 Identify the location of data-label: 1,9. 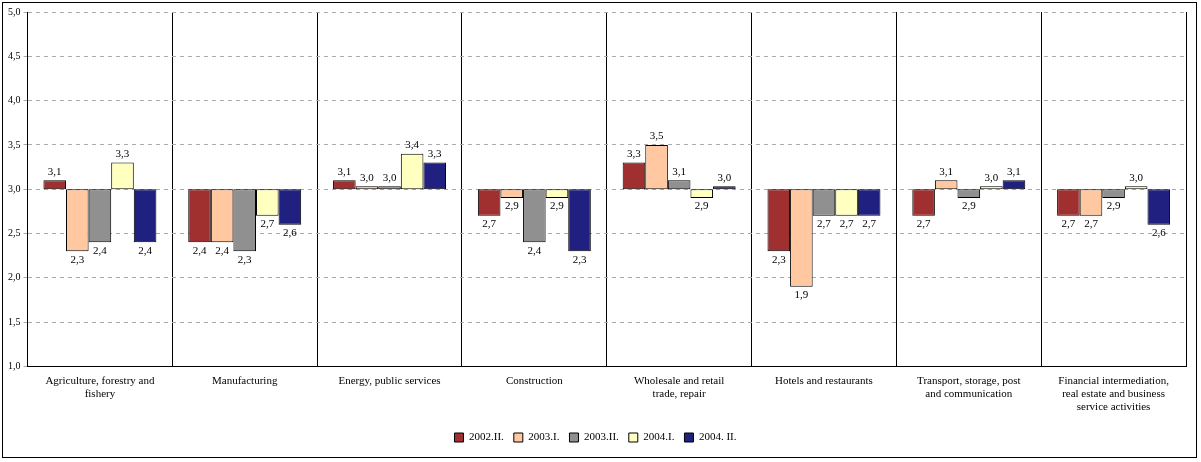
(801, 294).